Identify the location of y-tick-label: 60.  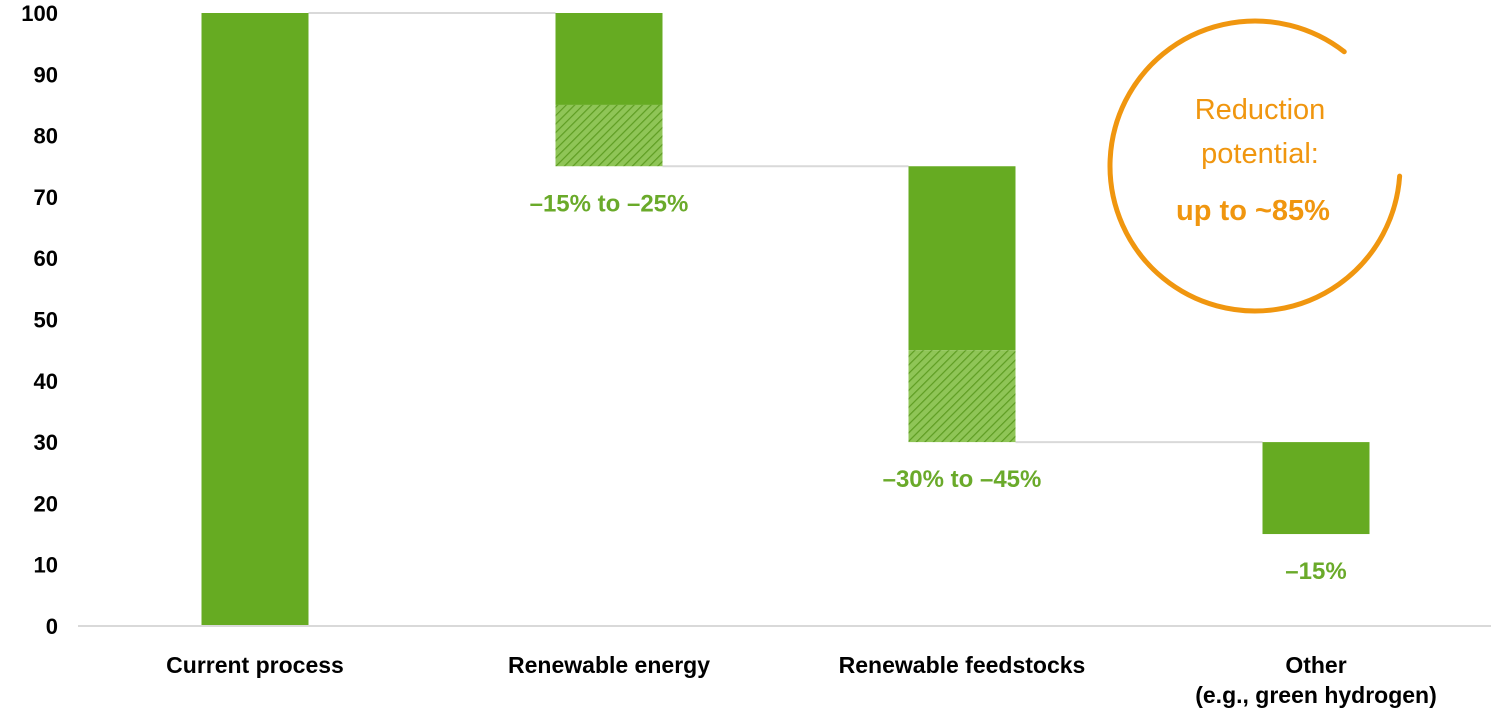
(46, 258).